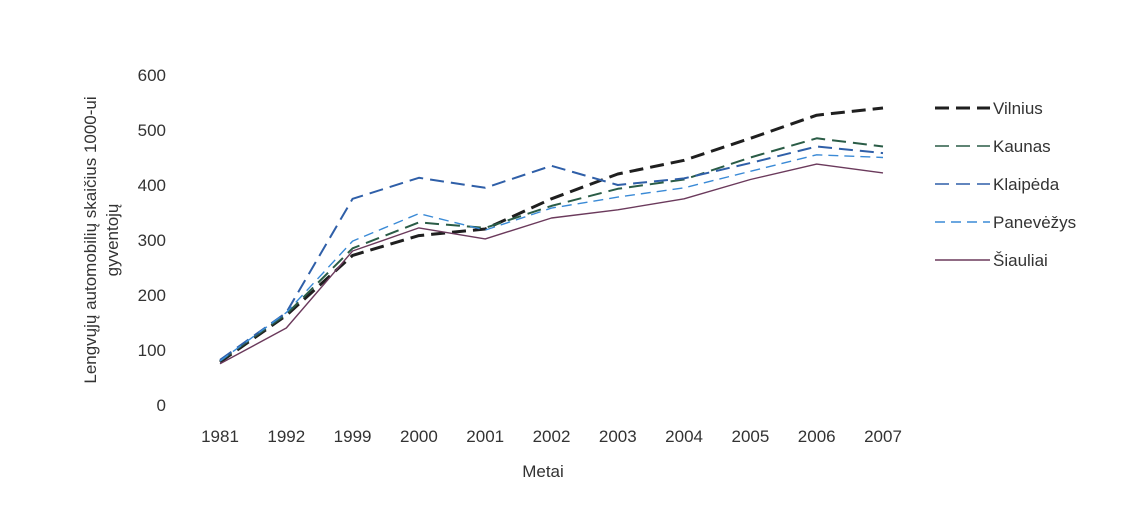 Image resolution: width=1123 pixels, height=506 pixels. I want to click on x-tick-label: 2007, so click(883, 436).